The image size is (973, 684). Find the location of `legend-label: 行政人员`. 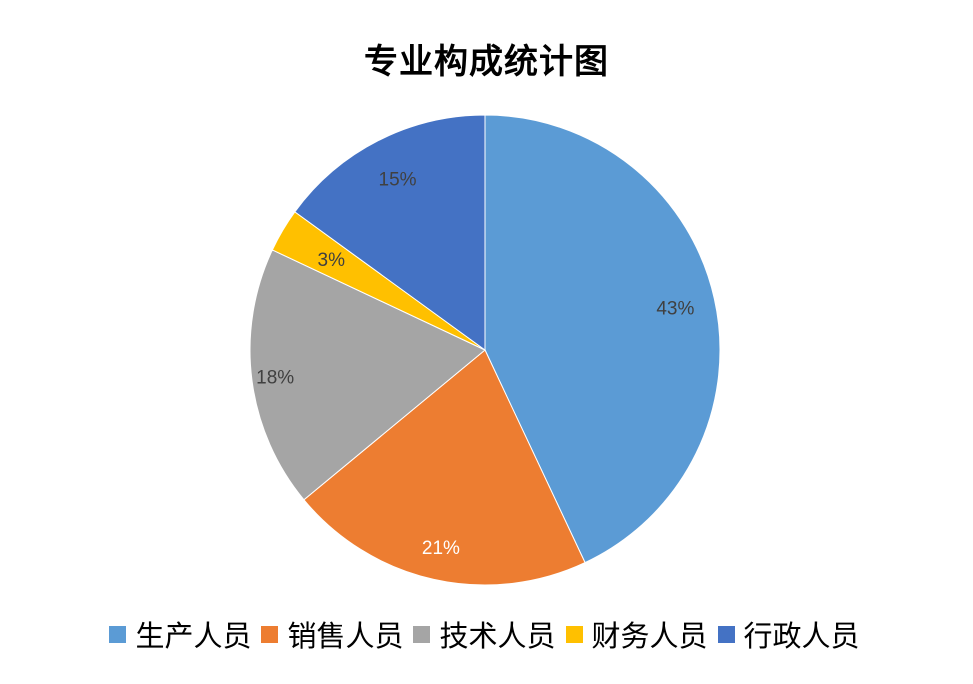

legend-label: 行政人员 is located at coordinates (801, 636).